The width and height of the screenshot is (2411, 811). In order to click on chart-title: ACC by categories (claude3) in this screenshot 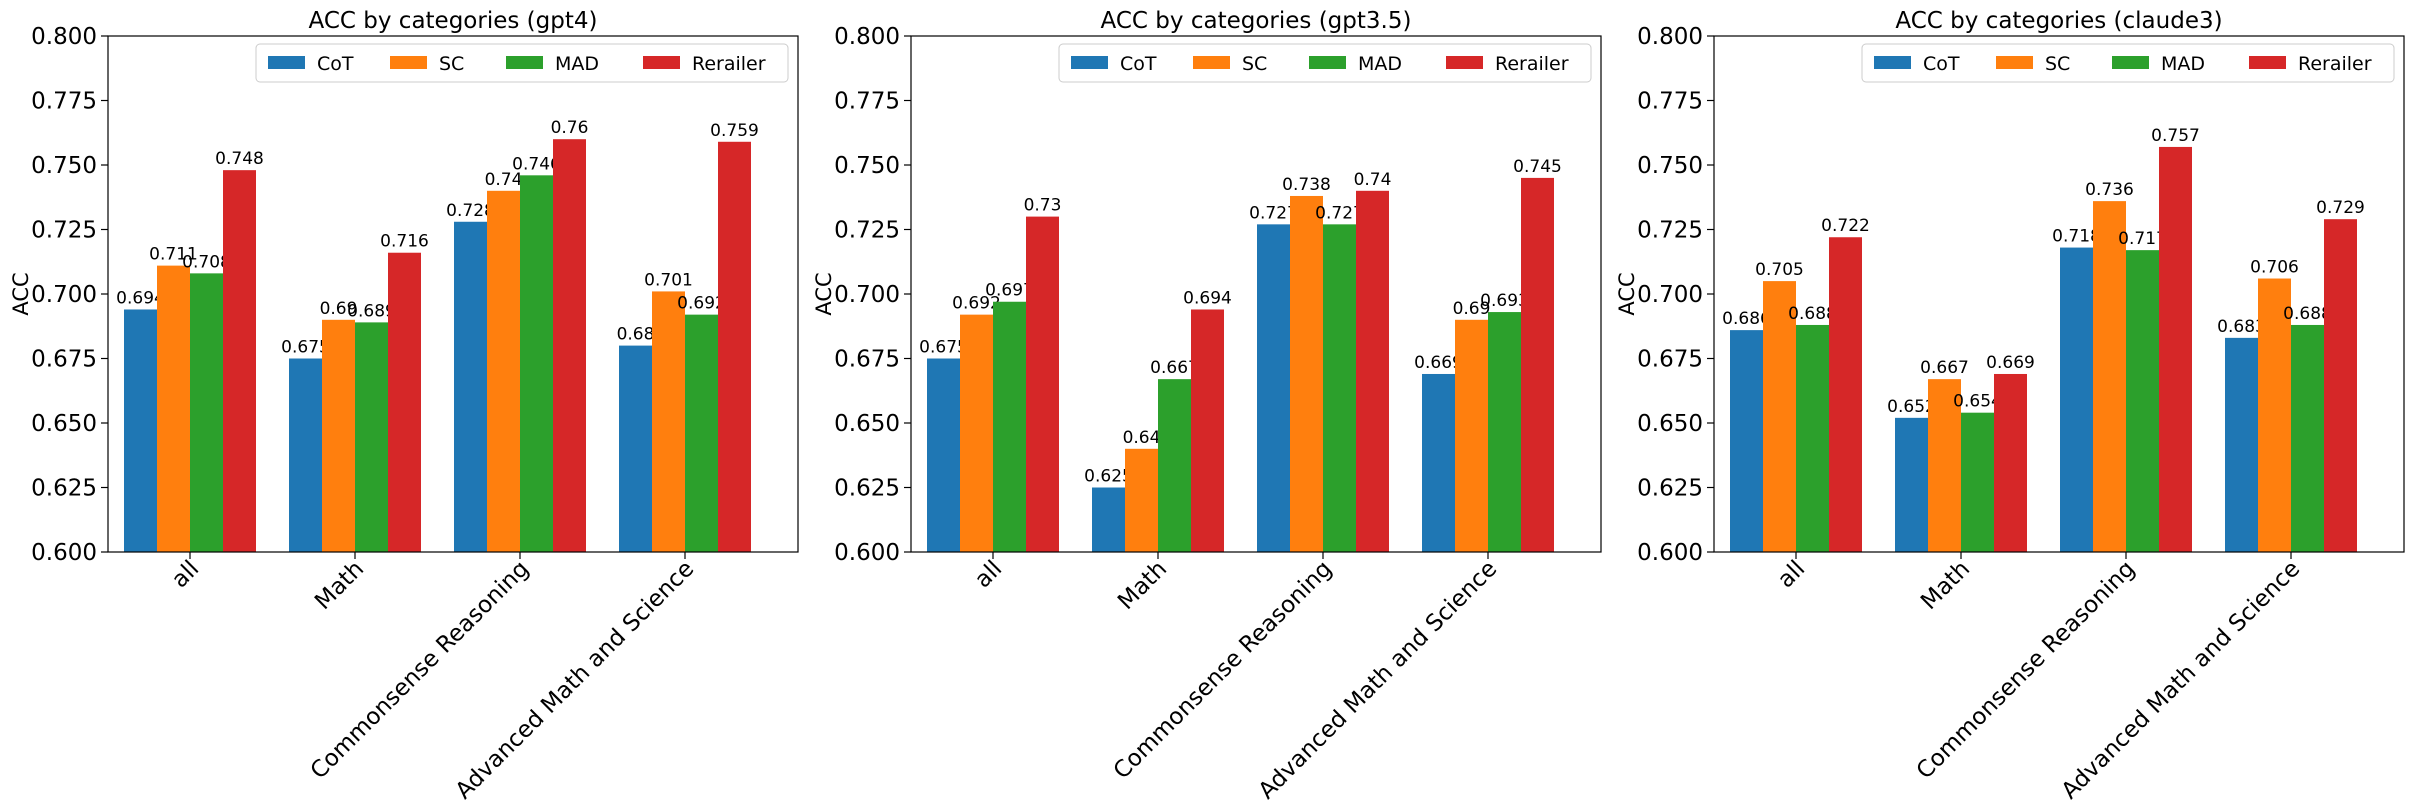, I will do `click(2058, 21)`.